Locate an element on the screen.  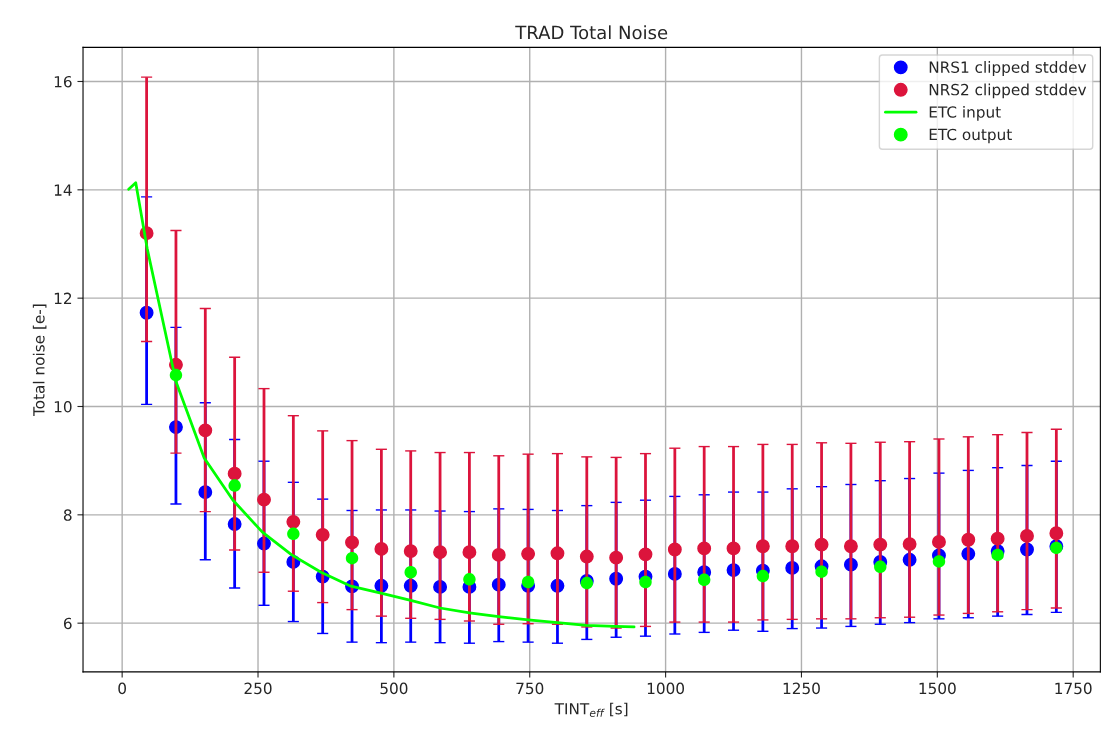
x-tick-label: 250 is located at coordinates (258, 688).